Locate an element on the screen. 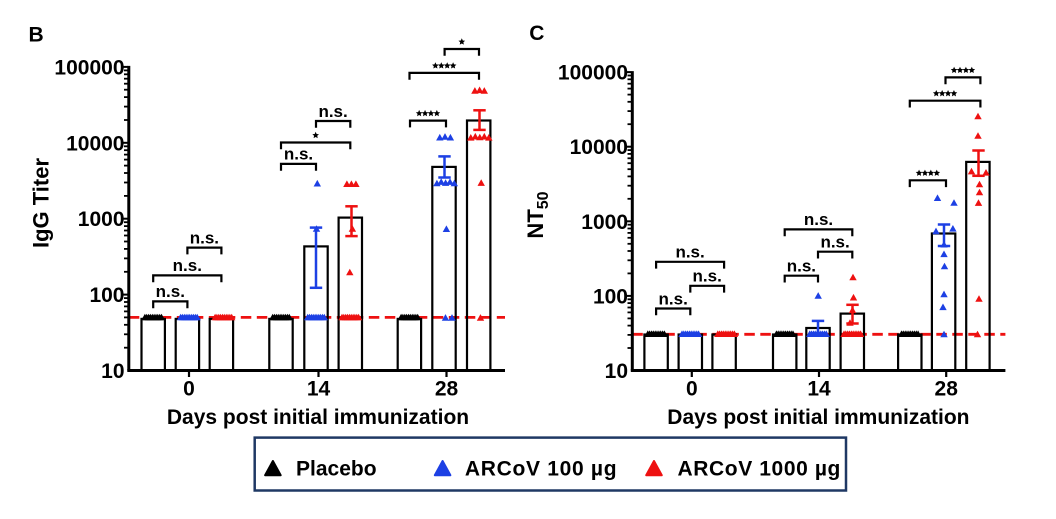  svg-text: B is located at coordinates (36, 35).